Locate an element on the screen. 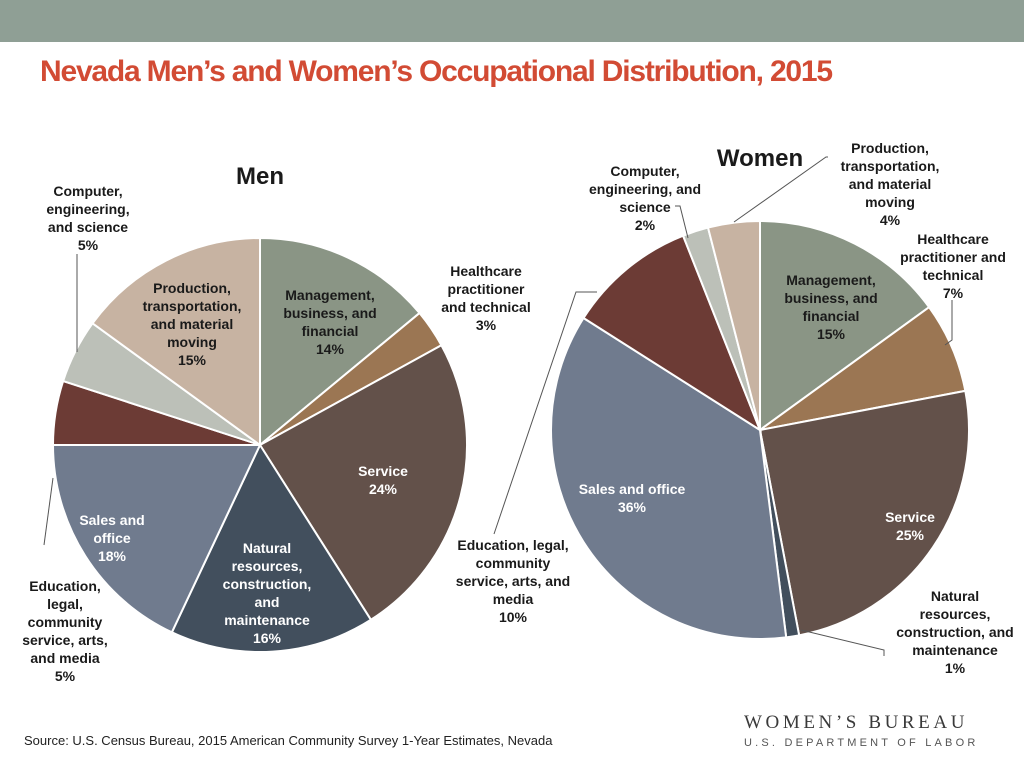 Image resolution: width=1024 pixels, height=768 pixels. slice-label: Computer, engineering, and science 2% is located at coordinates (645, 198).